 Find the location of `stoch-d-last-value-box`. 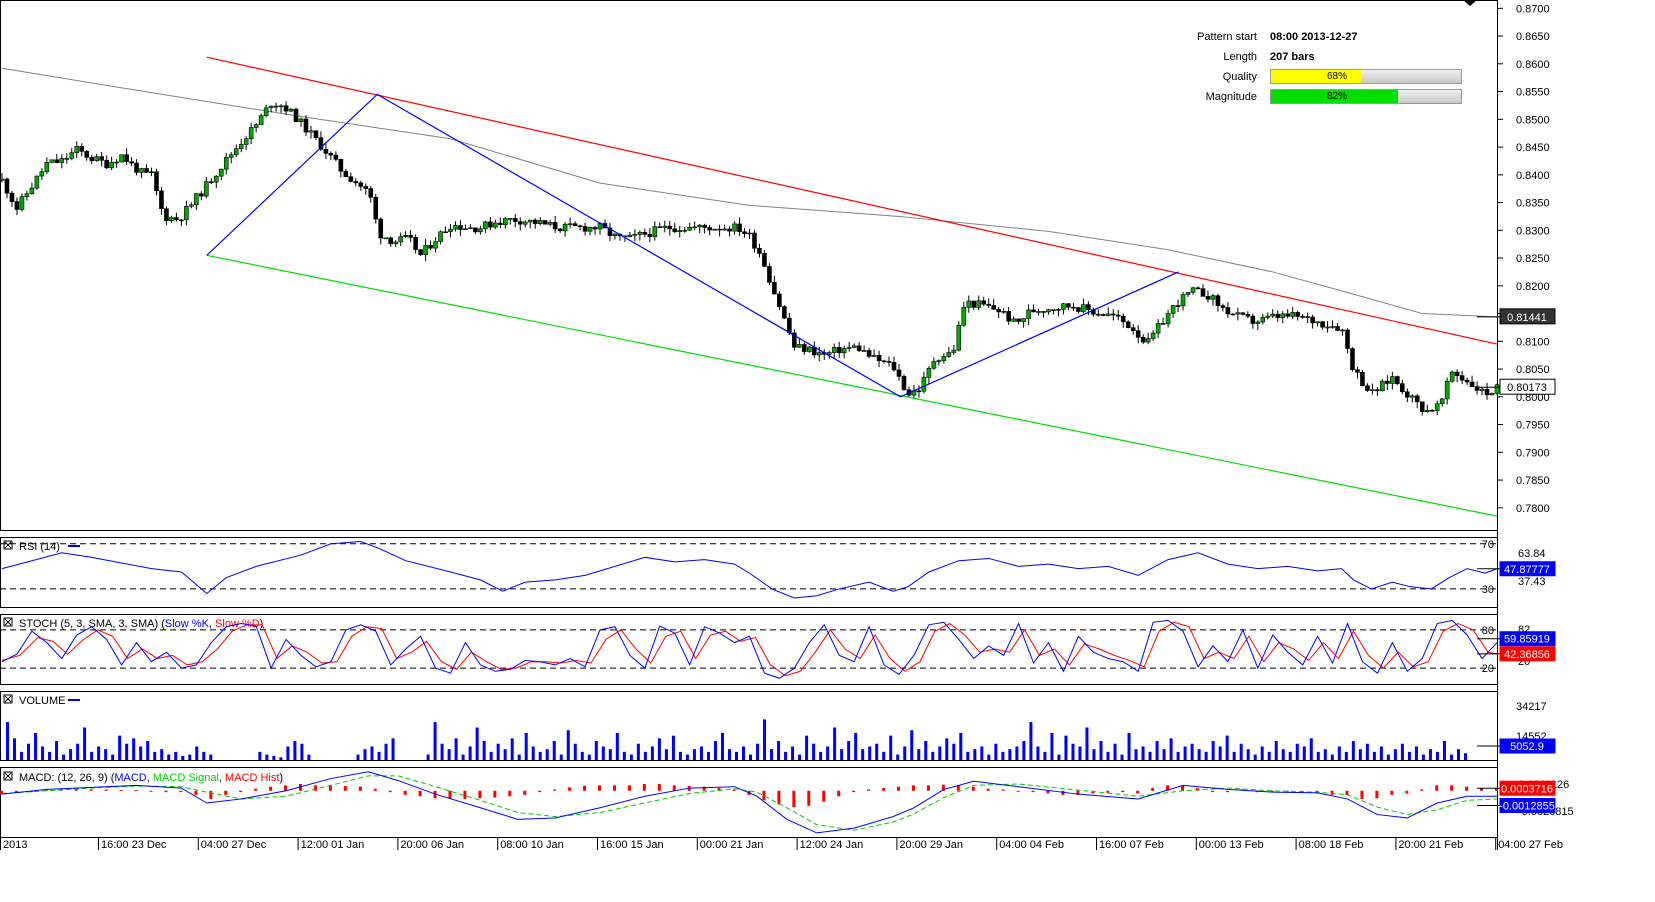

stoch-d-last-value-box is located at coordinates (1527, 654).